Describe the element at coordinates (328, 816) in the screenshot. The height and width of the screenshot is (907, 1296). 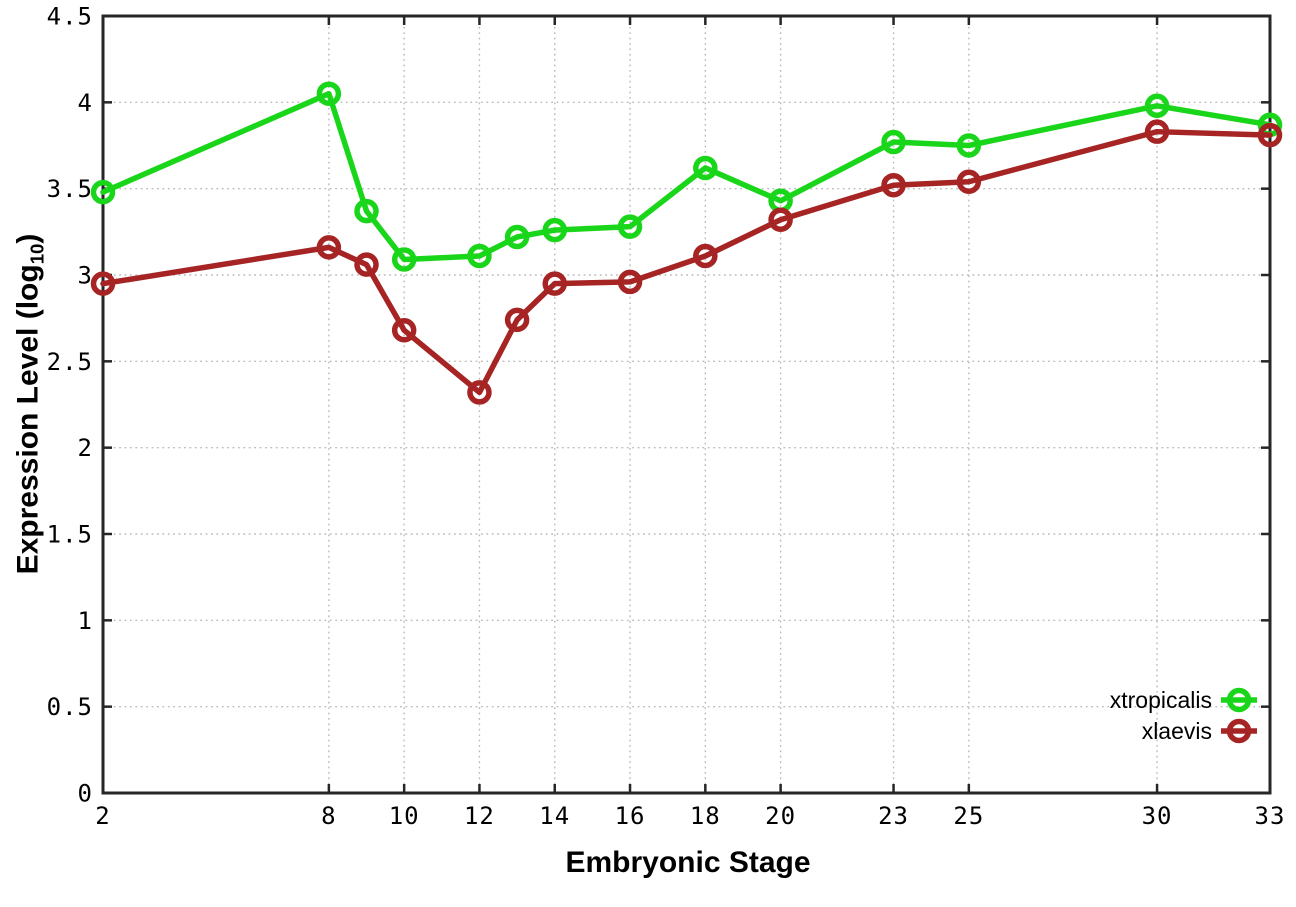
I see `x-tick-label: 8` at that location.